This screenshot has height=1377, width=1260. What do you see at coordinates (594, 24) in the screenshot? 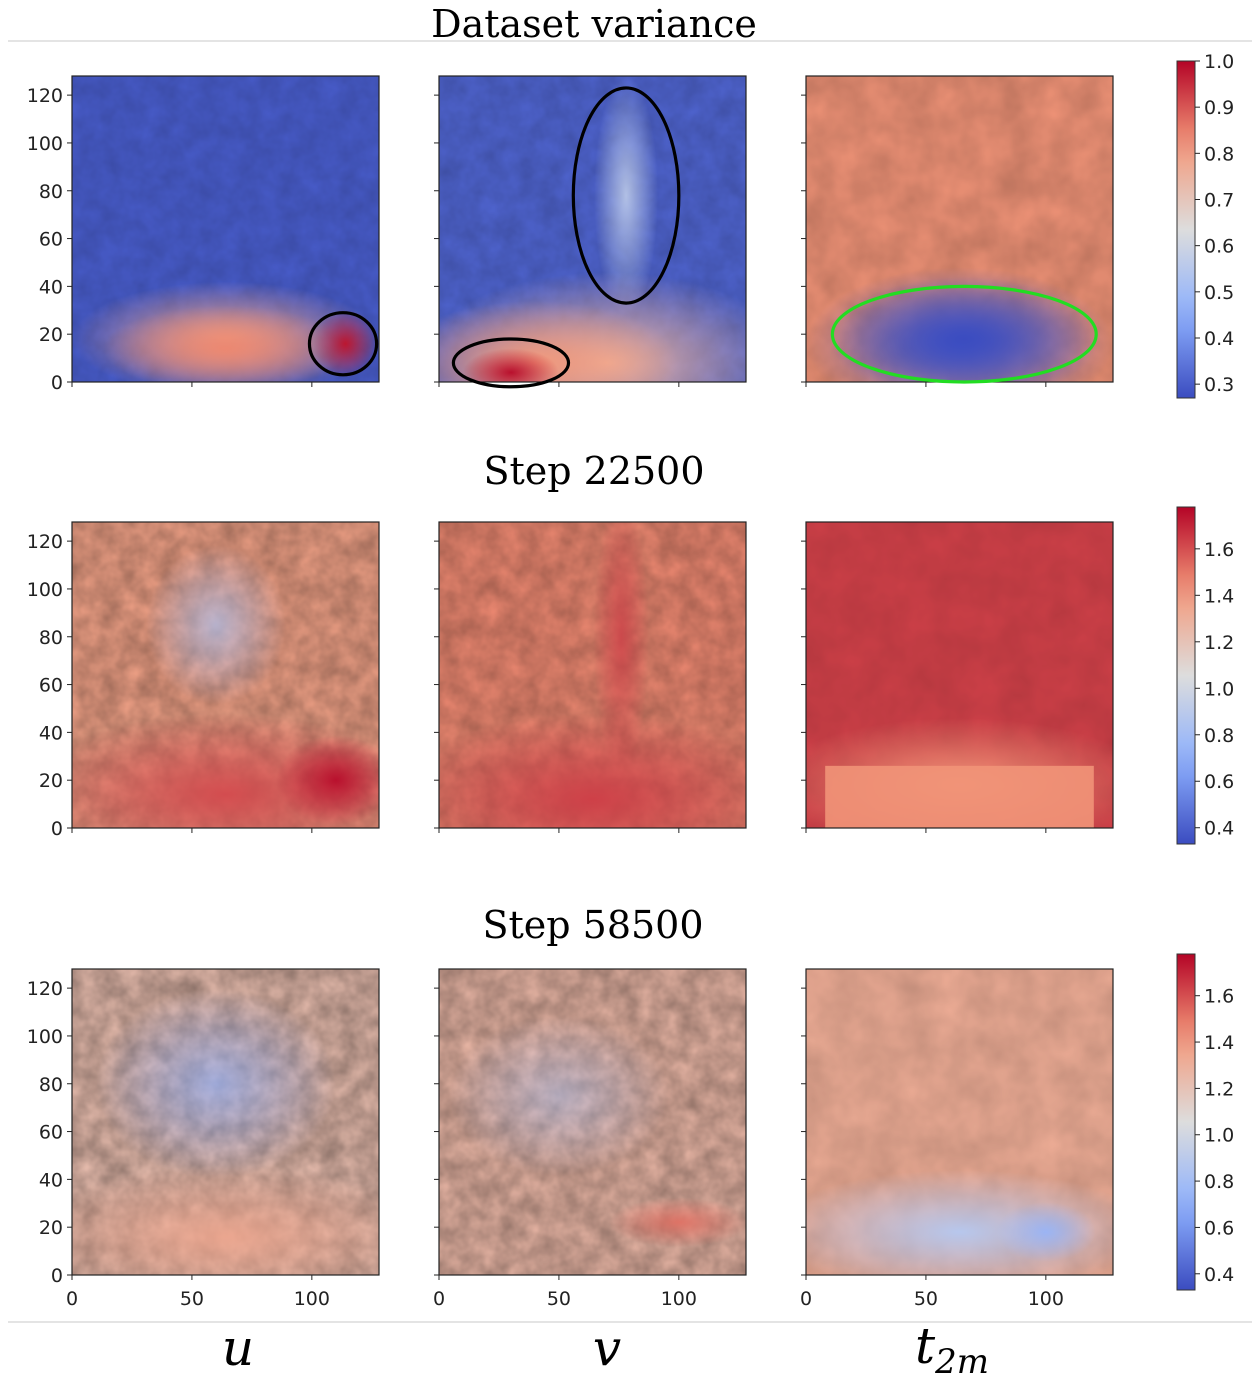
I see `row-title-0: Dataset variance` at bounding box center [594, 24].